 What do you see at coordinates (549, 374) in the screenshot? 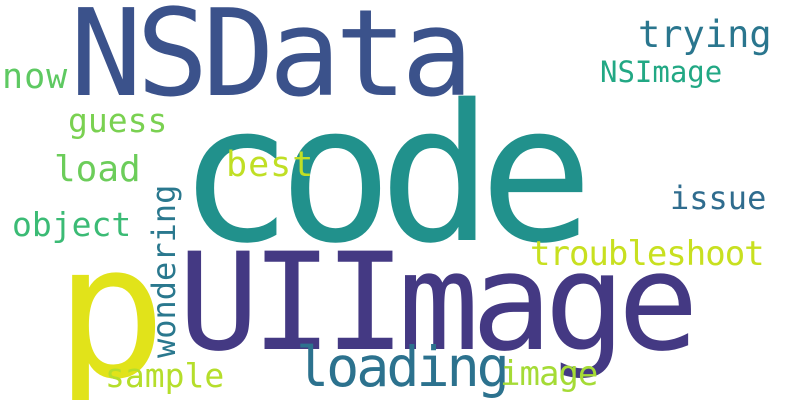
I see `word-image: image` at bounding box center [549, 374].